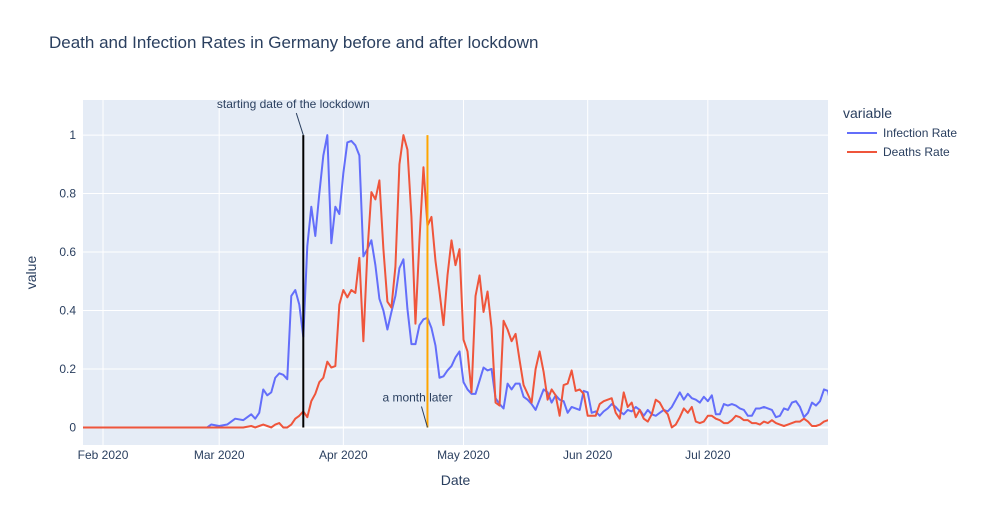  I want to click on x-axis-title: Date, so click(456, 480).